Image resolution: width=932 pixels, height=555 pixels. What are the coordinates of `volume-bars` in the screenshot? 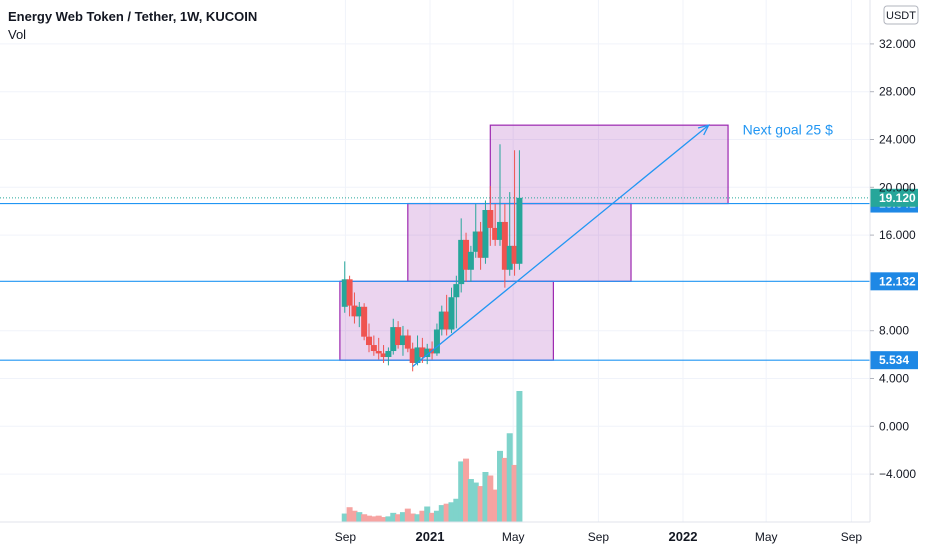 It's located at (432, 456).